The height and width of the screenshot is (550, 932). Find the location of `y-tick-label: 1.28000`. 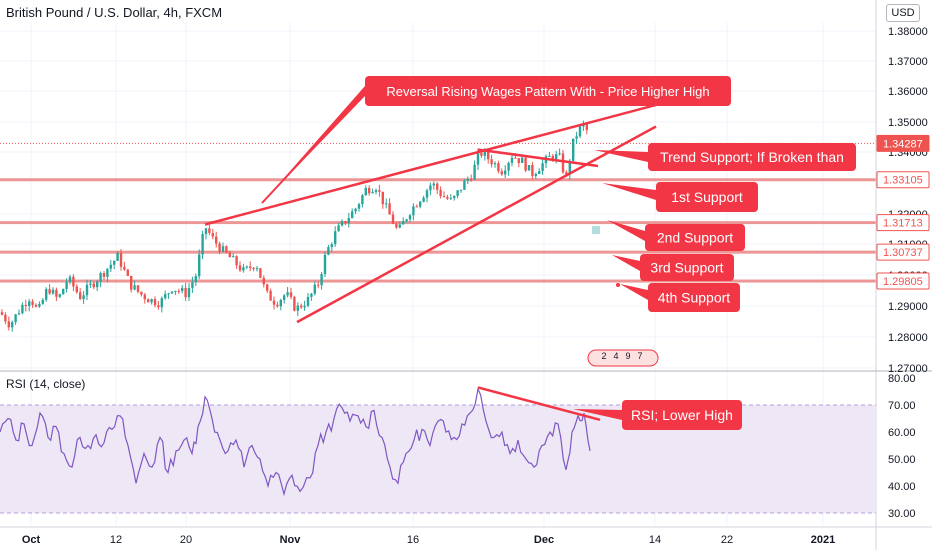

y-tick-label: 1.28000 is located at coordinates (908, 338).